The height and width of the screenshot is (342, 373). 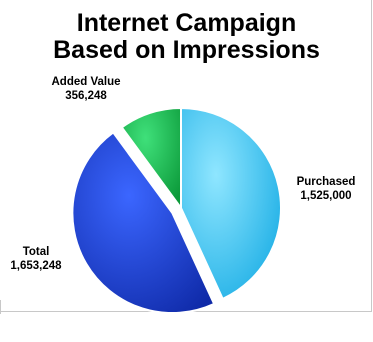 What do you see at coordinates (186, 50) in the screenshot?
I see `chart-title-line-2: Based on Impressions` at bounding box center [186, 50].